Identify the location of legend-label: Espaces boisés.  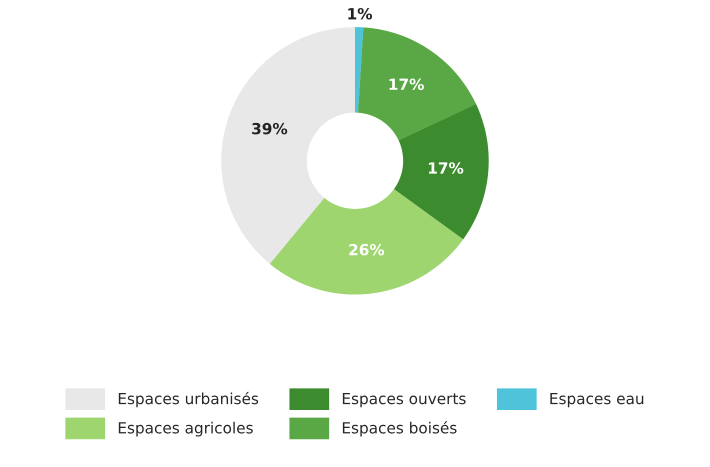
(399, 429).